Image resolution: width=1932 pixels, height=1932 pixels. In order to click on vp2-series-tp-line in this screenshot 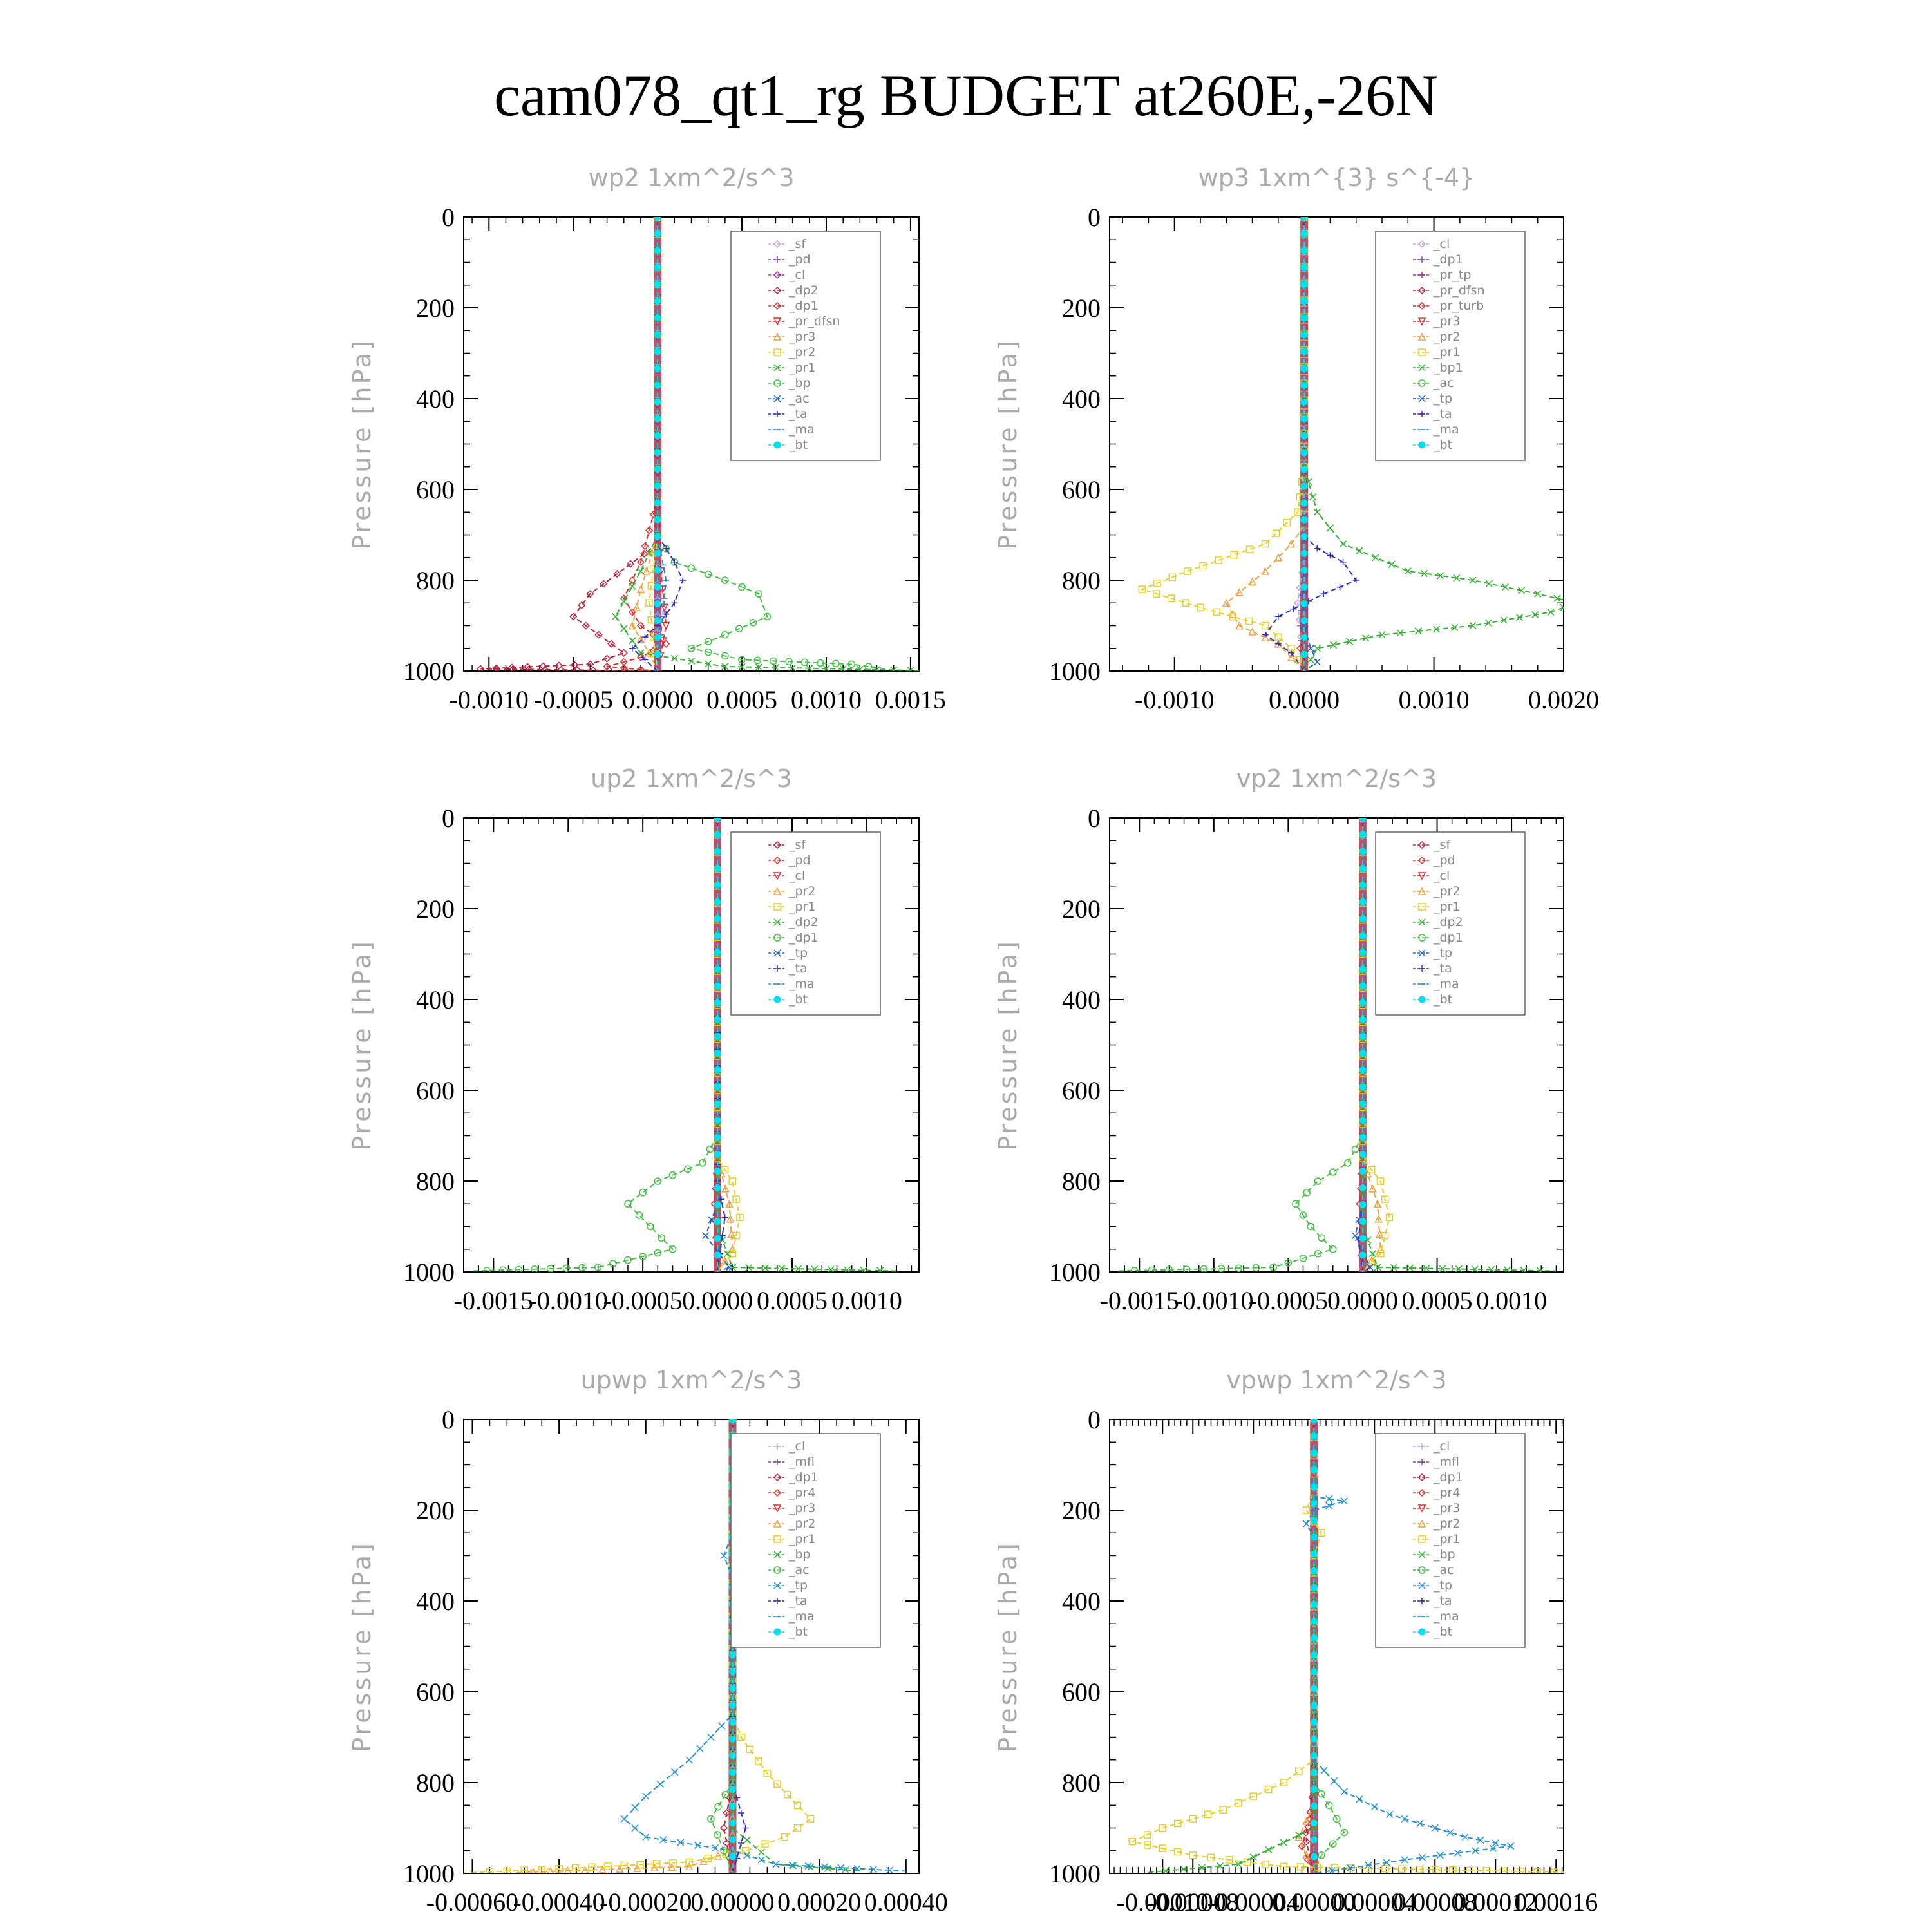, I will do `click(1362, 1045)`.